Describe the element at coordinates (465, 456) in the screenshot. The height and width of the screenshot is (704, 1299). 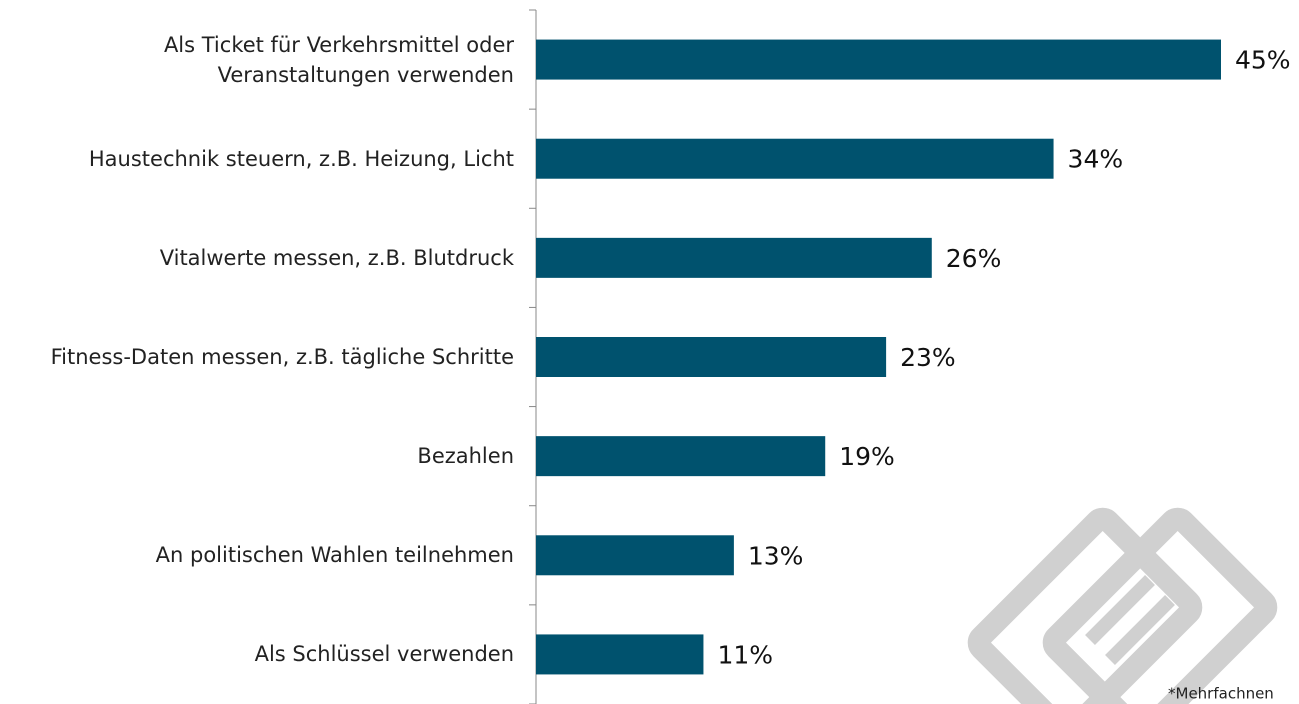
I see `category-label: Bezahlen` at that location.